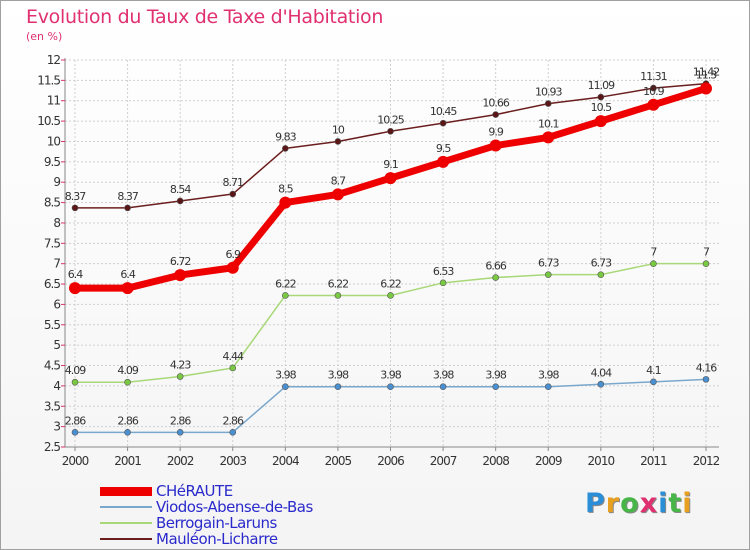 This screenshot has width=750, height=550. What do you see at coordinates (56, 386) in the screenshot?
I see `y-tick-label: 4` at bounding box center [56, 386].